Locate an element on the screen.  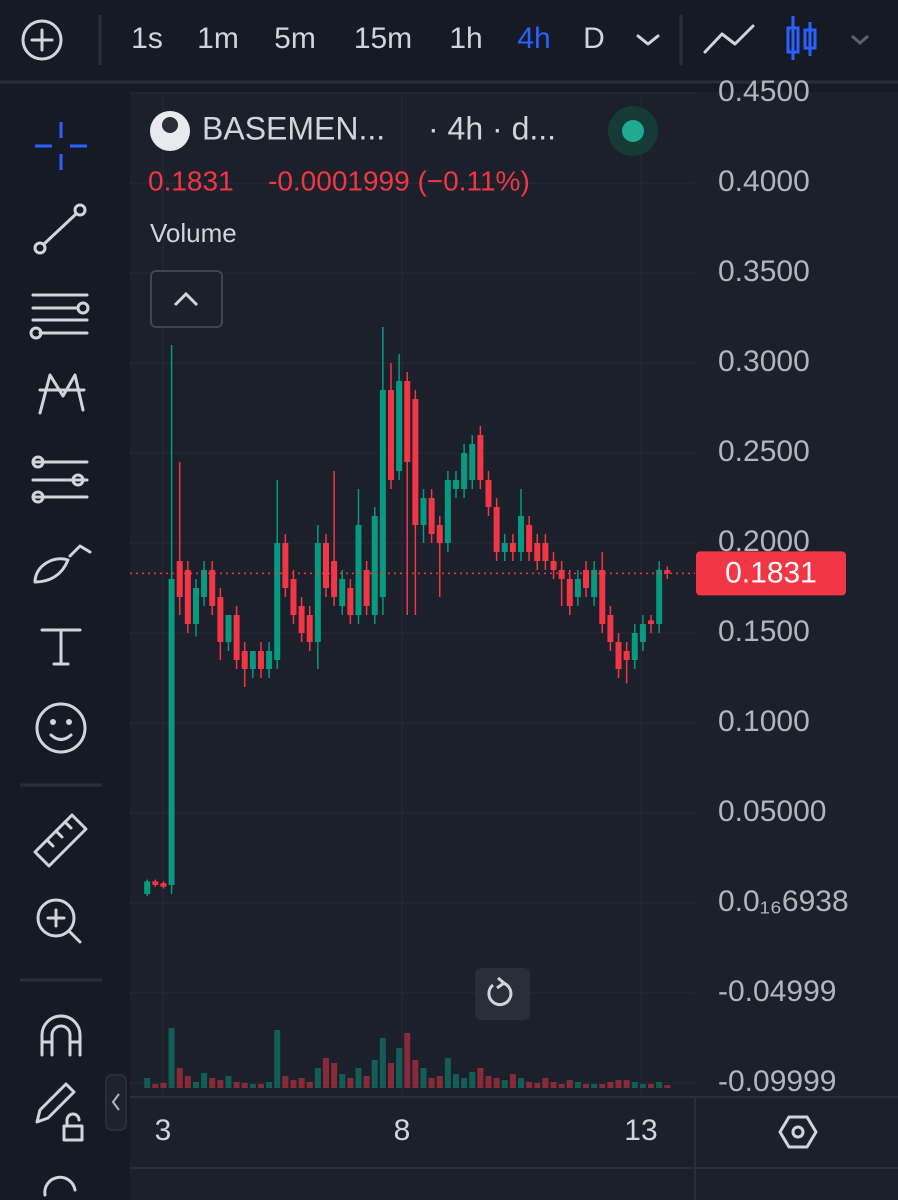
ruler-tool is located at coordinates (60, 840).